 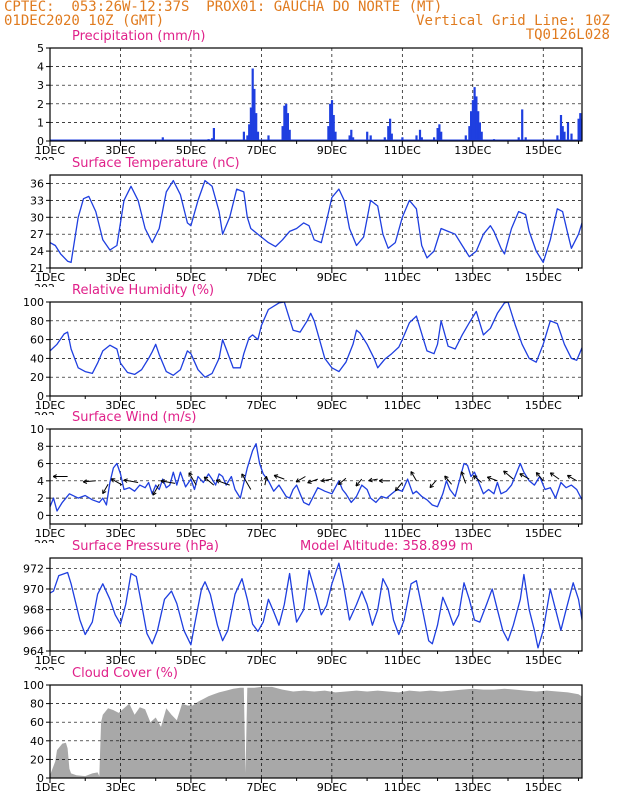 What do you see at coordinates (84, 21) in the screenshot?
I see `header-run-time: 01DEC2020 10Z (GMT)` at bounding box center [84, 21].